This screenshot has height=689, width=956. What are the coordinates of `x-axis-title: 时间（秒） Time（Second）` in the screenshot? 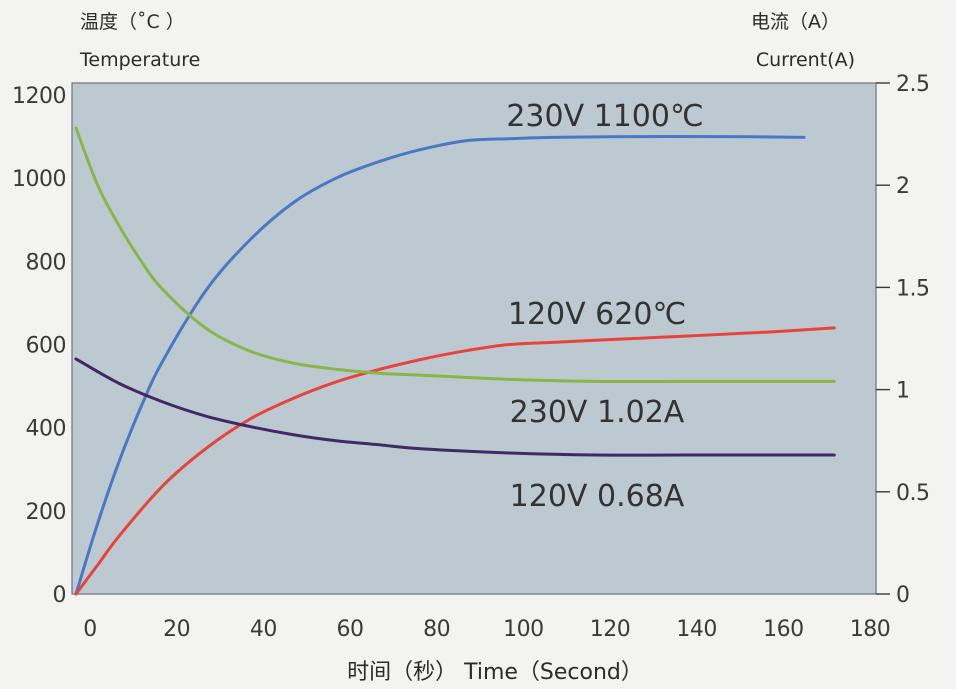 It's located at (495, 672).